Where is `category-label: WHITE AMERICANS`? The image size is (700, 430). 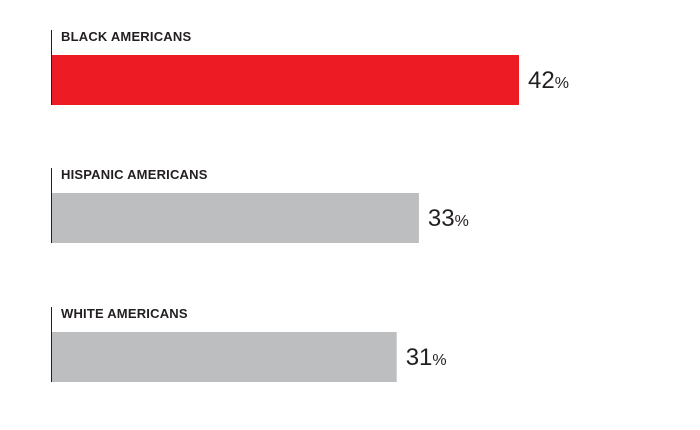
category-label: WHITE AMERICANS is located at coordinates (124, 313).